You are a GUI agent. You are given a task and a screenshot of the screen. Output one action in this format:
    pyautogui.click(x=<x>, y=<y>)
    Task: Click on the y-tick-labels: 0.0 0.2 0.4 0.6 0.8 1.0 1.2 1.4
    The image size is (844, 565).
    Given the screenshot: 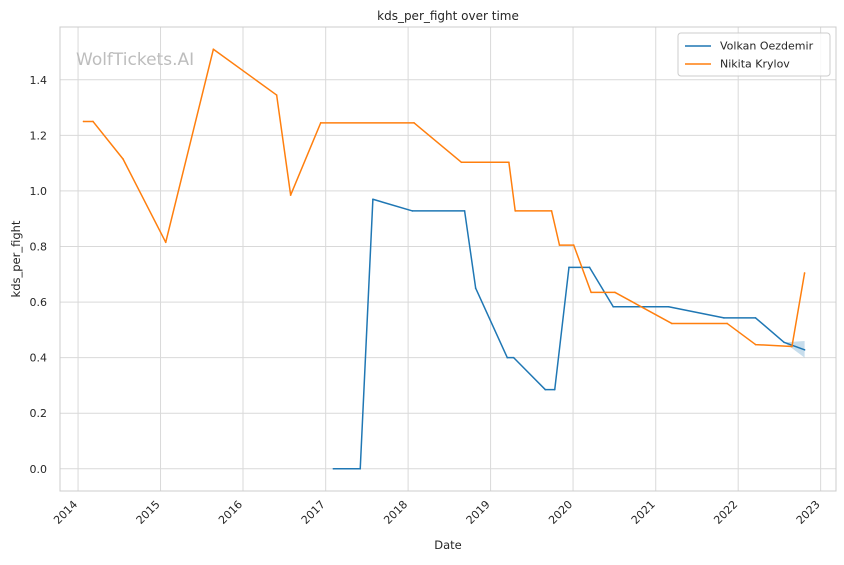 What is the action you would take?
    pyautogui.click(x=39, y=275)
    